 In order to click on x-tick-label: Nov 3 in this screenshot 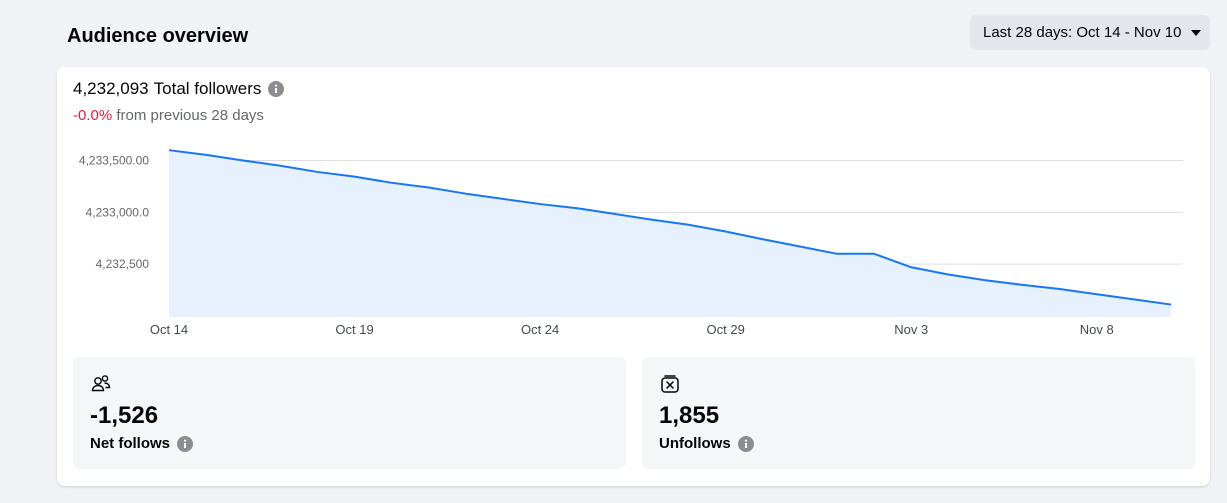, I will do `click(911, 329)`.